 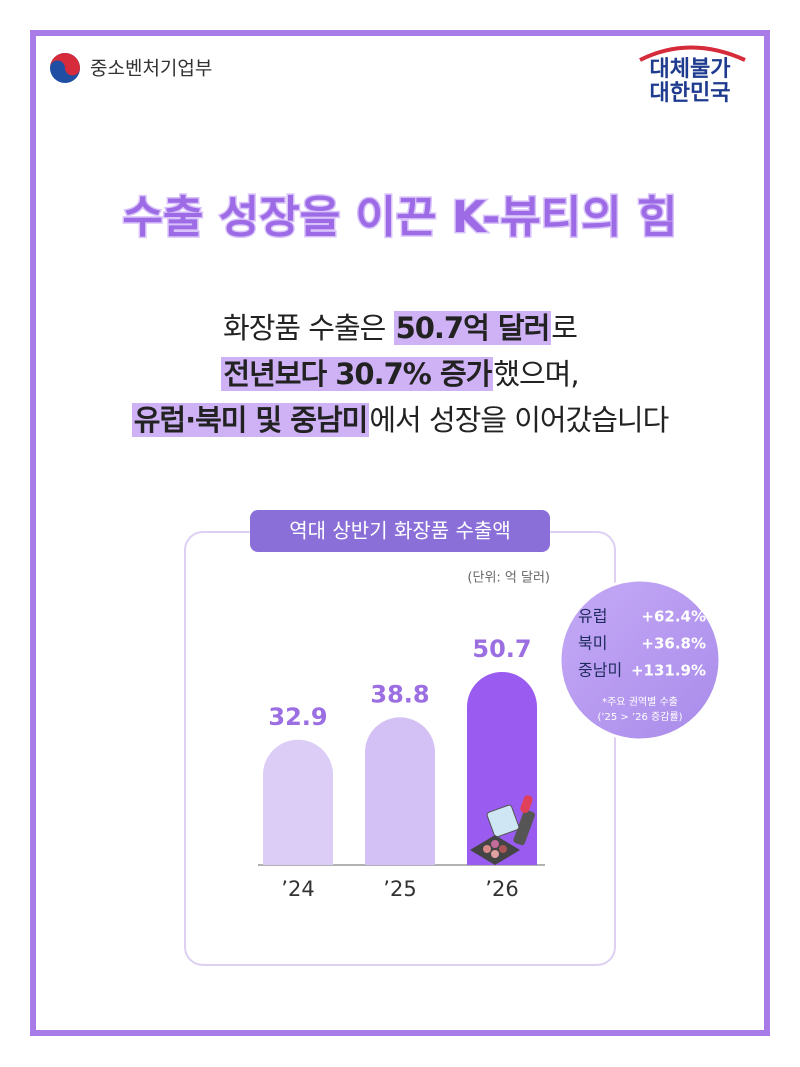 What do you see at coordinates (151, 69) in the screenshot?
I see `ministry-name: 중소벤처기업부` at bounding box center [151, 69].